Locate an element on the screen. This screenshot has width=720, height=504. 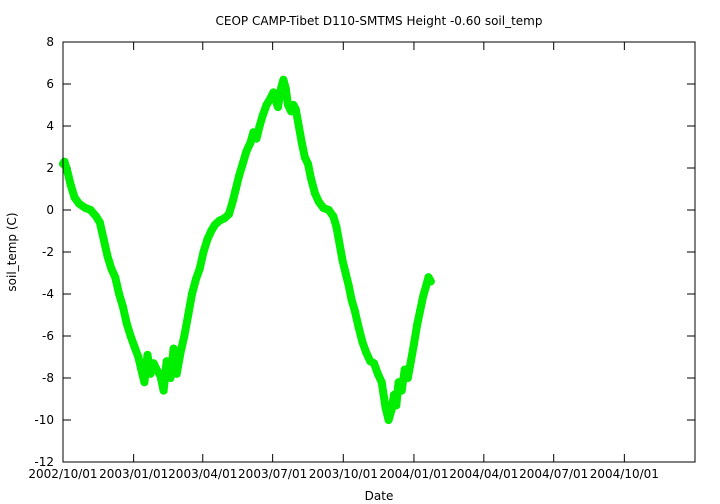
y-axis-label: soil_temp (C) is located at coordinates (12, 251).